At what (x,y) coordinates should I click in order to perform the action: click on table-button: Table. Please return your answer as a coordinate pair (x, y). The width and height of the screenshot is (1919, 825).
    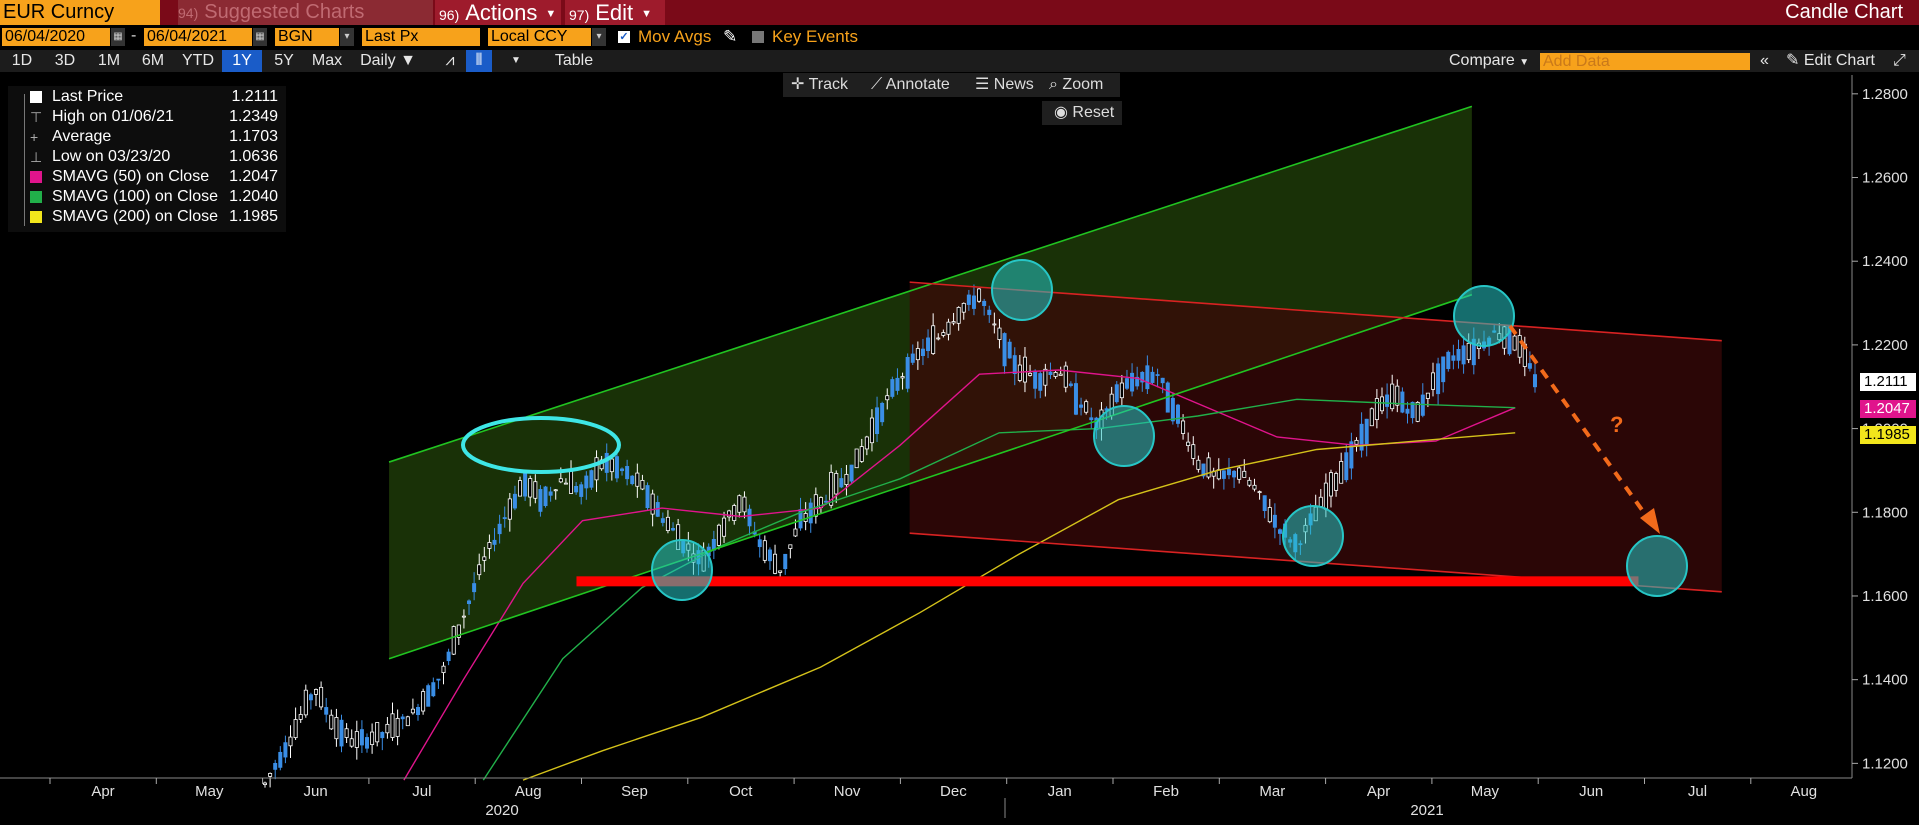
    Looking at the image, I should click on (574, 60).